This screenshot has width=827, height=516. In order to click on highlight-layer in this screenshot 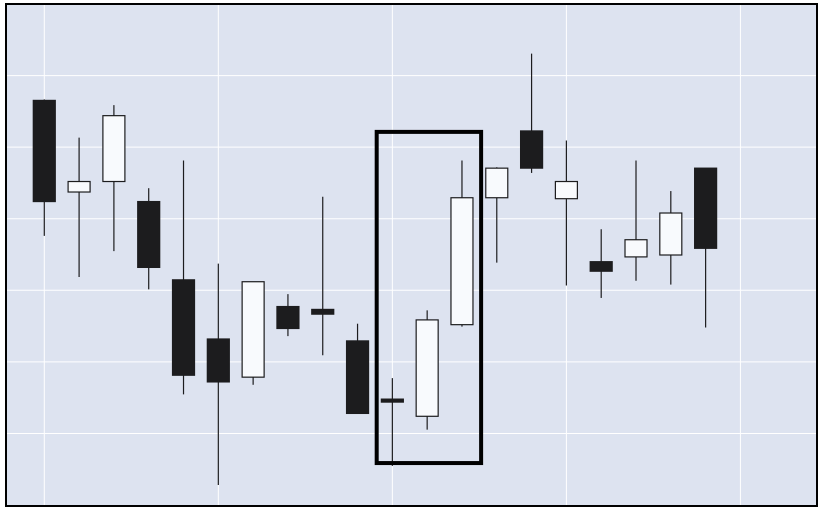, I will do `click(429, 297)`.